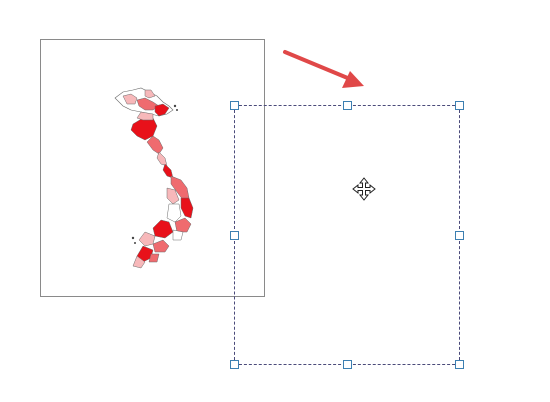  Describe the element at coordinates (147, 239) in the screenshot. I see `map-region-south-light` at that location.